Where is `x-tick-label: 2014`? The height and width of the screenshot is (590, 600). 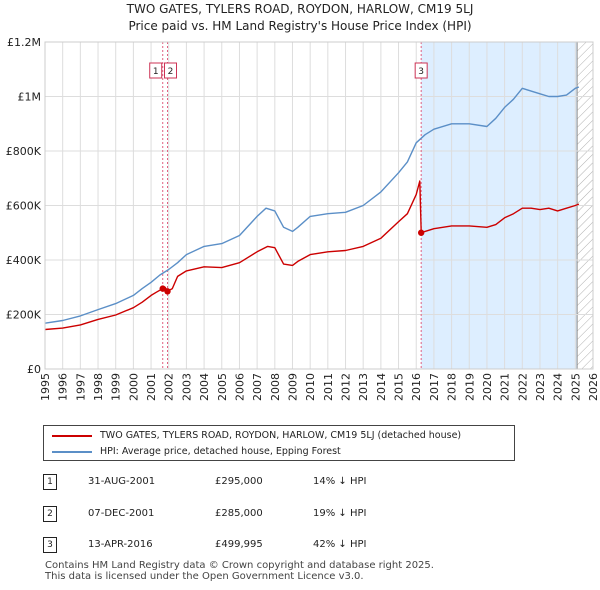 x-tick-label: 2014 is located at coordinates (381, 387).